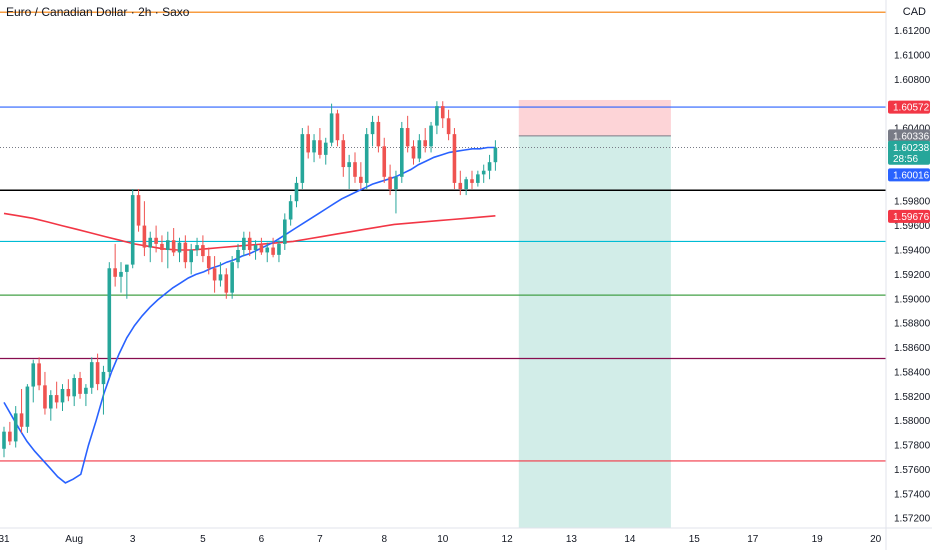 The image size is (932, 550). What do you see at coordinates (912, 226) in the screenshot?
I see `price-tick-label: 1.59600` at bounding box center [912, 226].